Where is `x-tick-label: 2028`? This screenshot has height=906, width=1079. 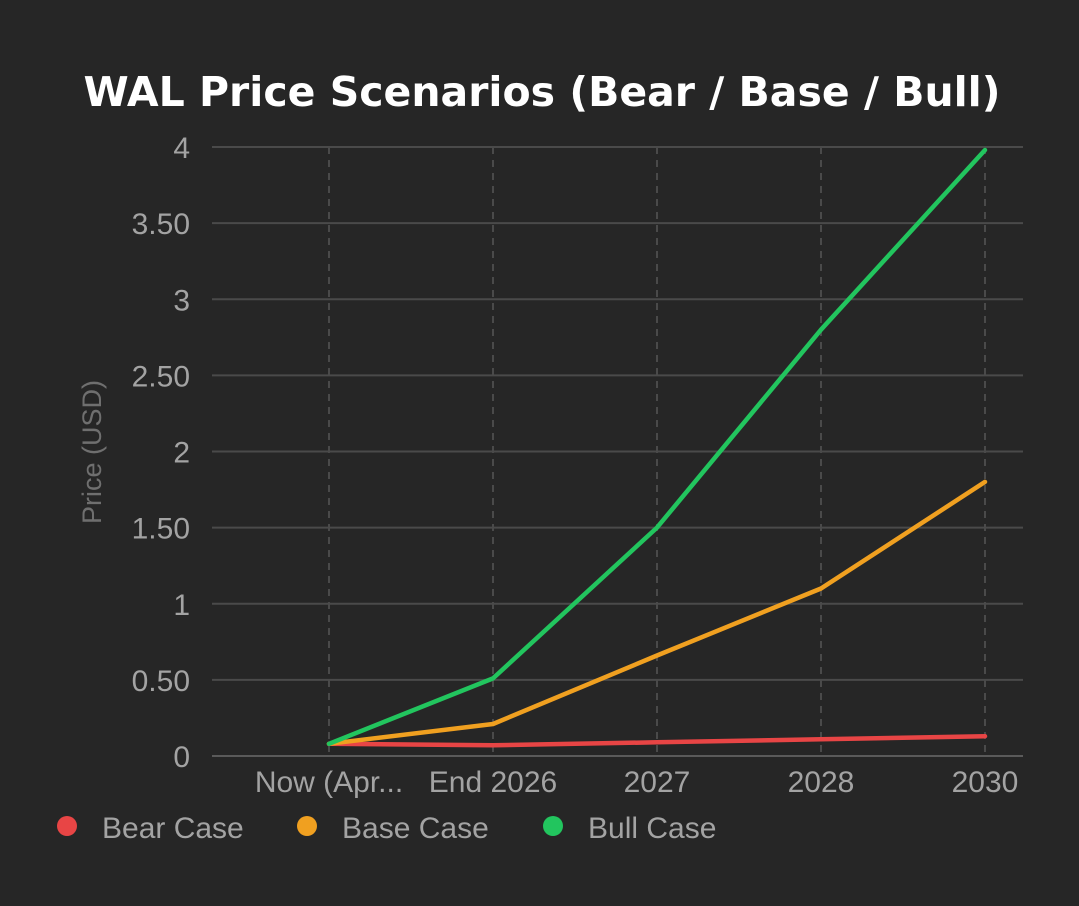
x-tick-label: 2028 is located at coordinates (821, 782).